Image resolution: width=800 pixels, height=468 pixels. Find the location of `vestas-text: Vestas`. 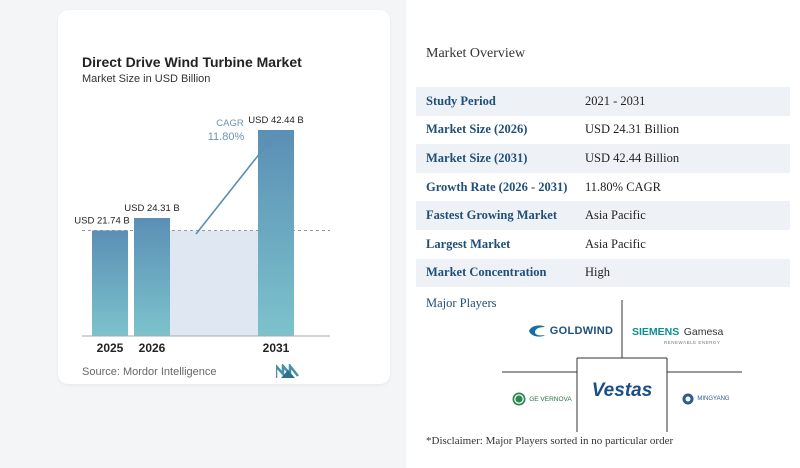

vestas-text: Vestas is located at coordinates (622, 390).